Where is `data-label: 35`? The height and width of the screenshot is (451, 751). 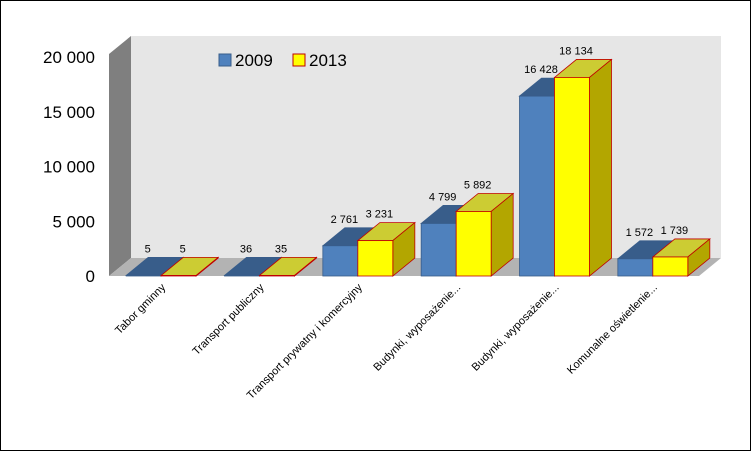
data-label: 35 is located at coordinates (281, 249).